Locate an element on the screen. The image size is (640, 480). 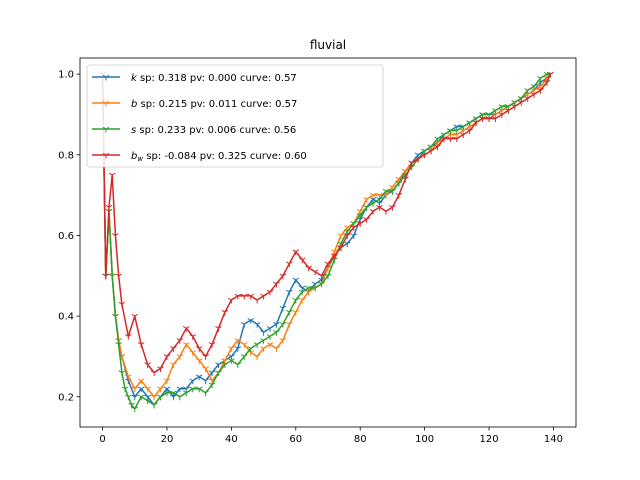
legend-label-b: b sp: 0.215 pv: 0.011 curve: 0.57 is located at coordinates (214, 104).